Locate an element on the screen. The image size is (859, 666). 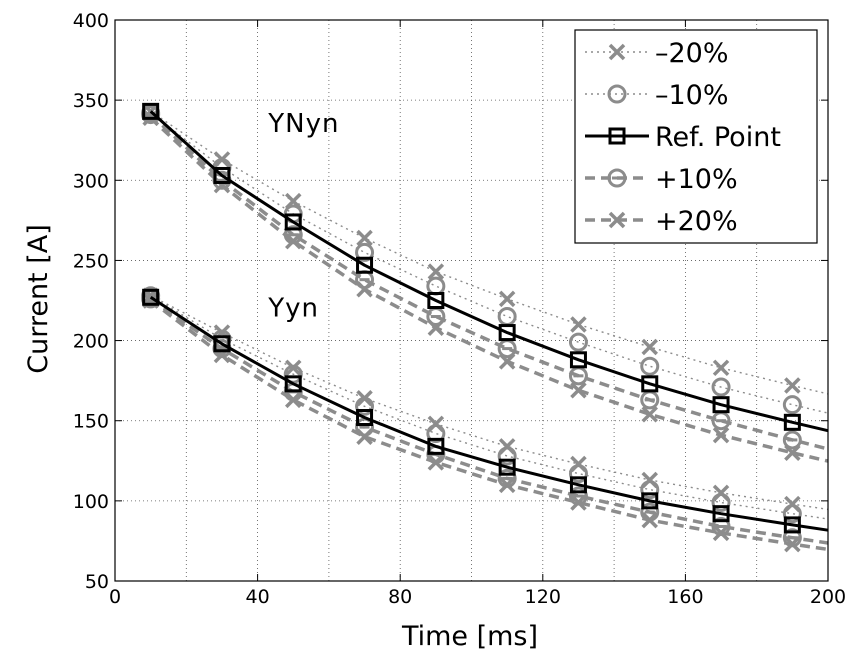
legend-entry: +20% is located at coordinates (661, 221).